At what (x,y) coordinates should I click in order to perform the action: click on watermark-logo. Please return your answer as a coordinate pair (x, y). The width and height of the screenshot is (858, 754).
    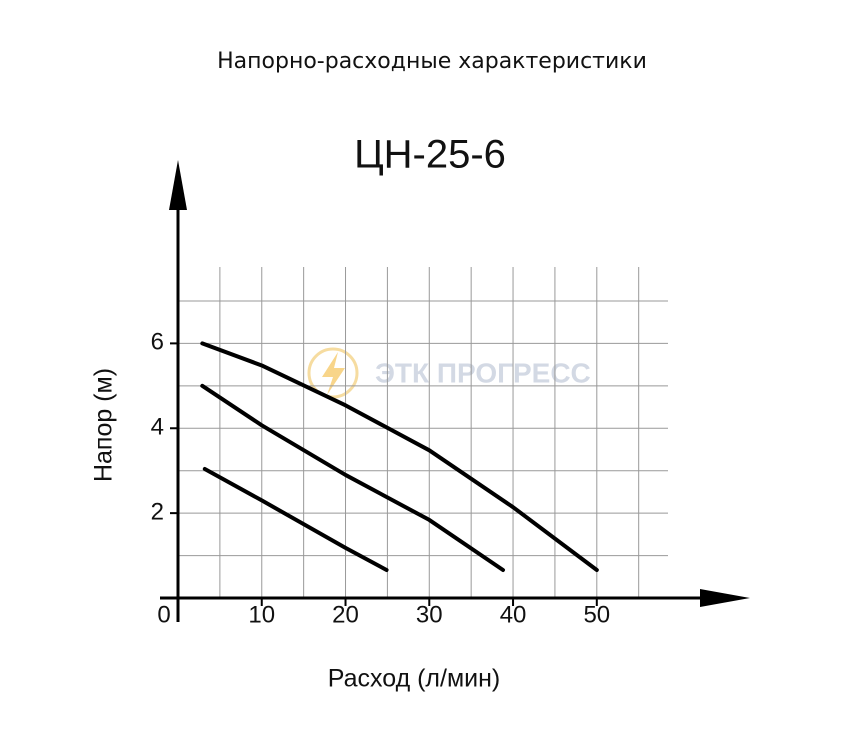
    Looking at the image, I should click on (333, 373).